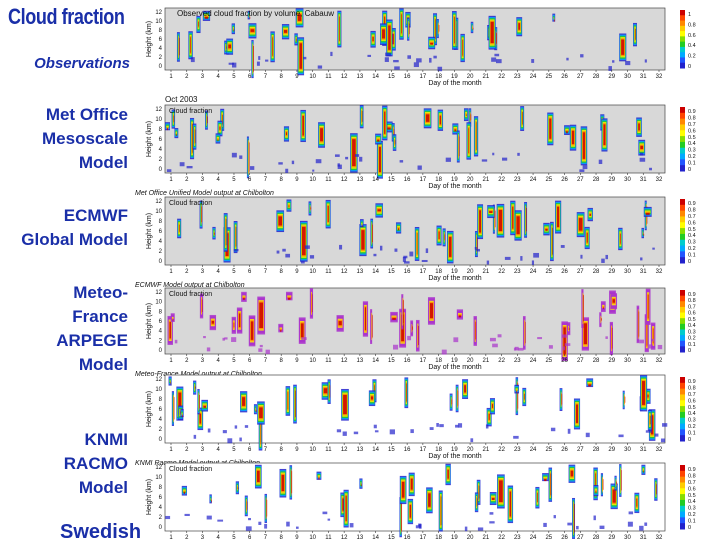 This screenshot has width=720, height=544. Describe the element at coordinates (689, 440) in the screenshot. I see `colorbar-tick-label: 0` at that location.